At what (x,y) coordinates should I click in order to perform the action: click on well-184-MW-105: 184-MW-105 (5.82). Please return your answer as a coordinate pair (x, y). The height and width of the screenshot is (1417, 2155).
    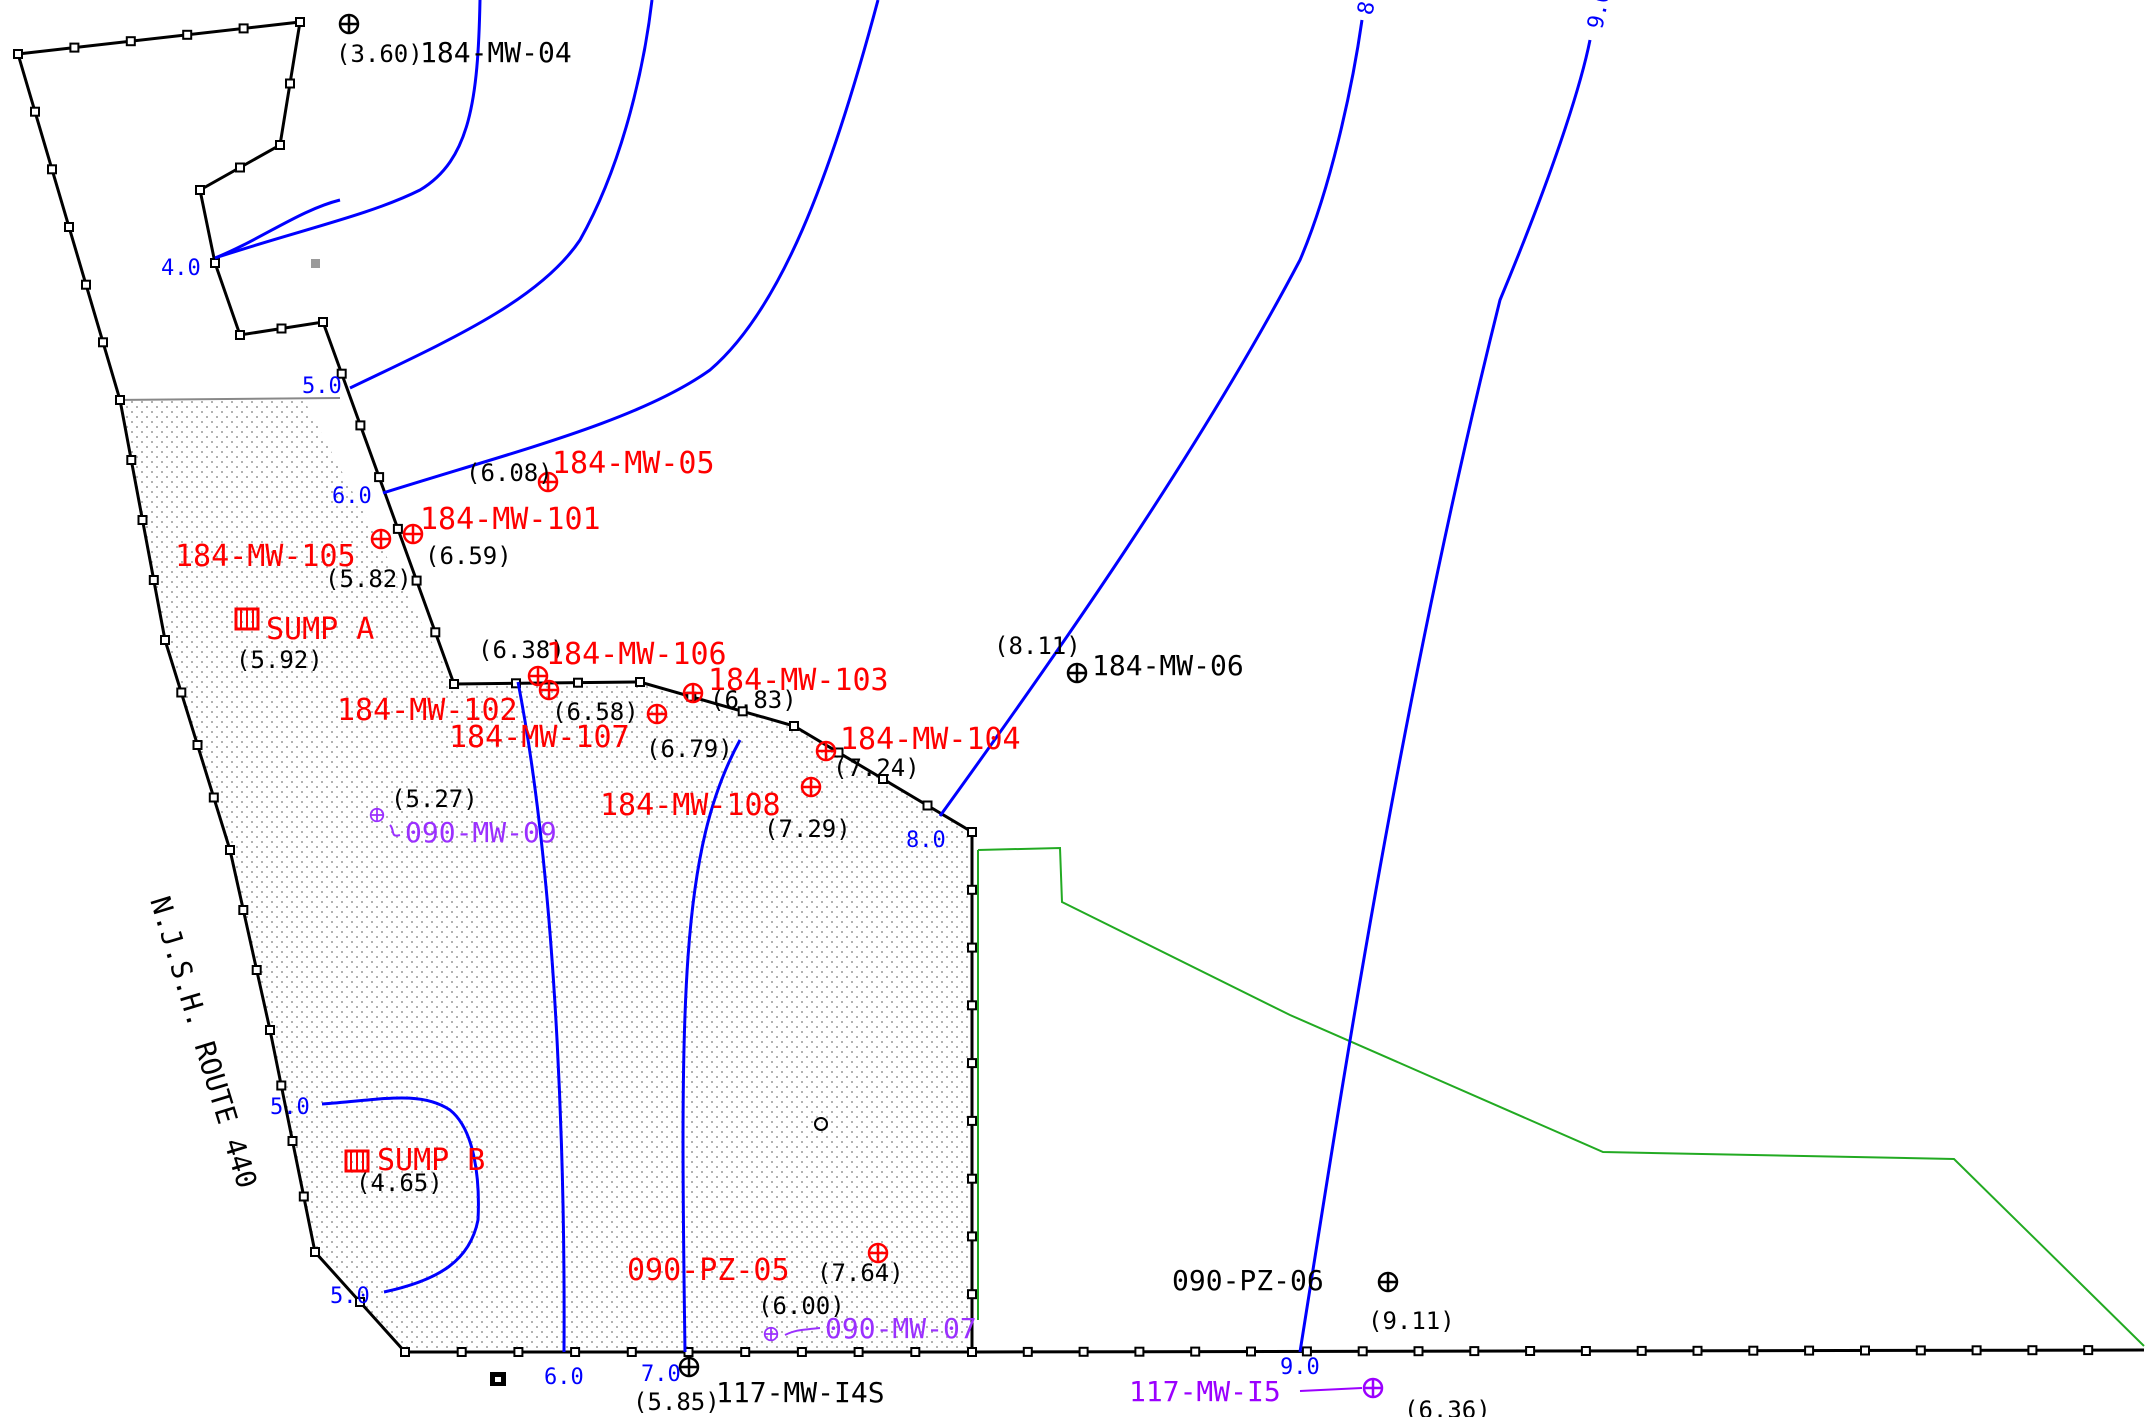
    Looking at the image, I should click on (293, 560).